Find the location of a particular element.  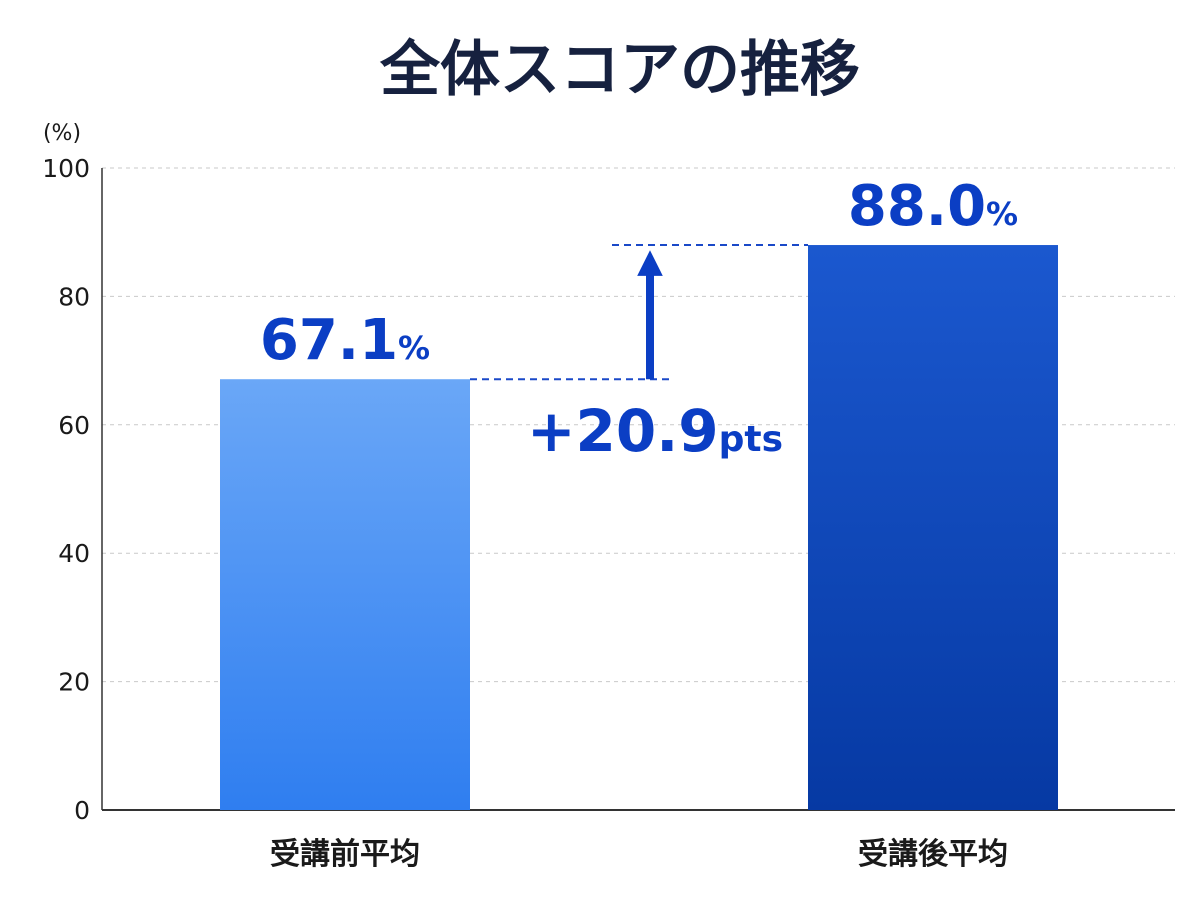

value-label-before: 67.1% is located at coordinates (345, 340).